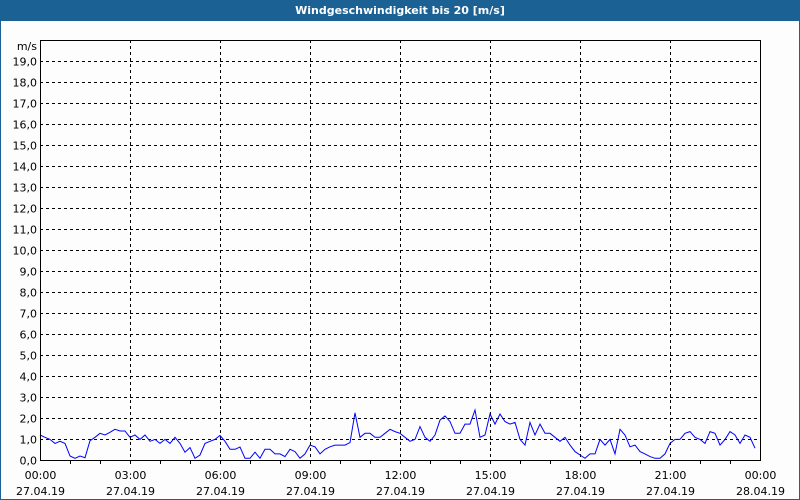 Image resolution: width=800 pixels, height=500 pixels. Describe the element at coordinates (29, 335) in the screenshot. I see `y-tick-label: 6,0` at that location.